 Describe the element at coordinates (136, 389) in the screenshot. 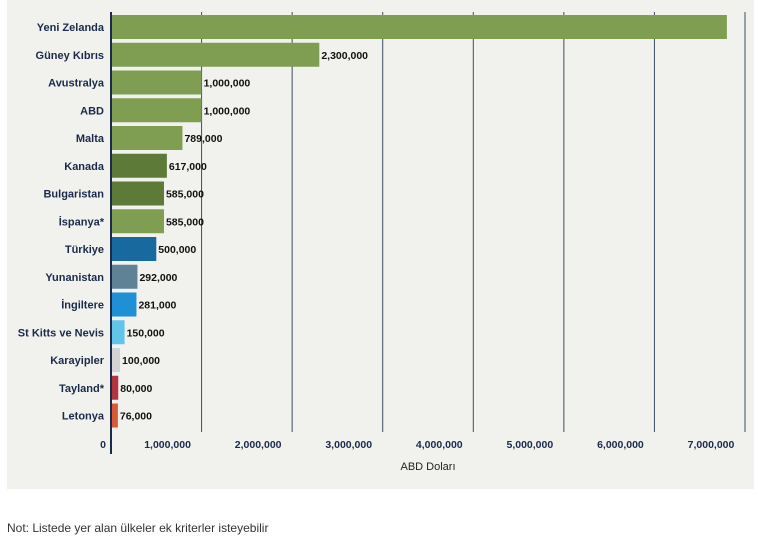

I see `value-label: 80,000` at that location.